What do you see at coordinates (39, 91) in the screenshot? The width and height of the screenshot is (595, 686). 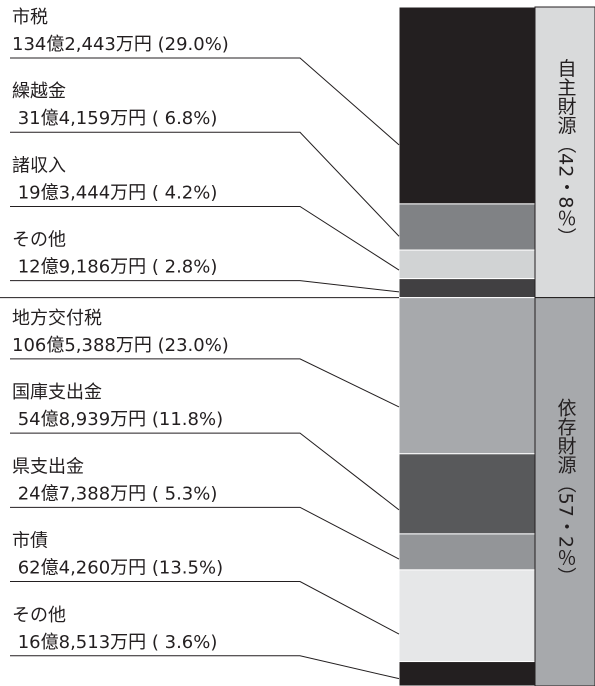 I see `category-label: 繰越金` at bounding box center [39, 91].